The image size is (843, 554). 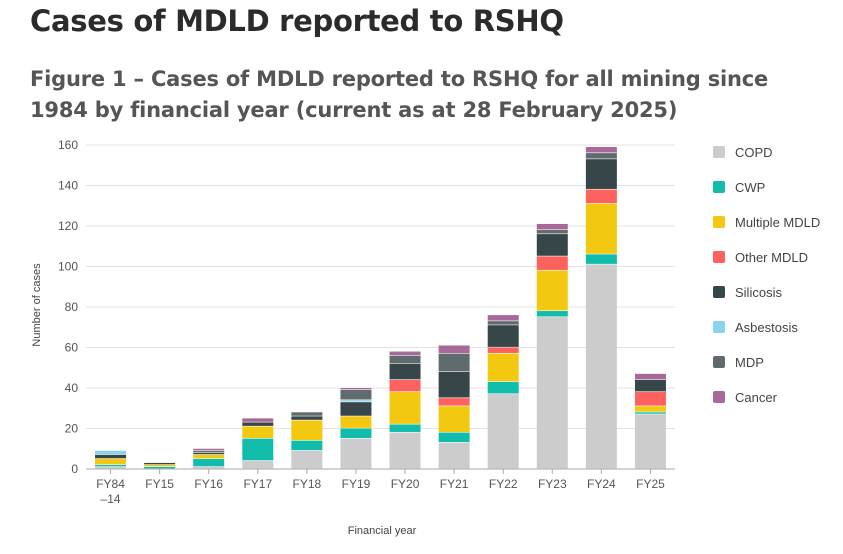 I want to click on y-tick-label: 60, so click(x=72, y=348).